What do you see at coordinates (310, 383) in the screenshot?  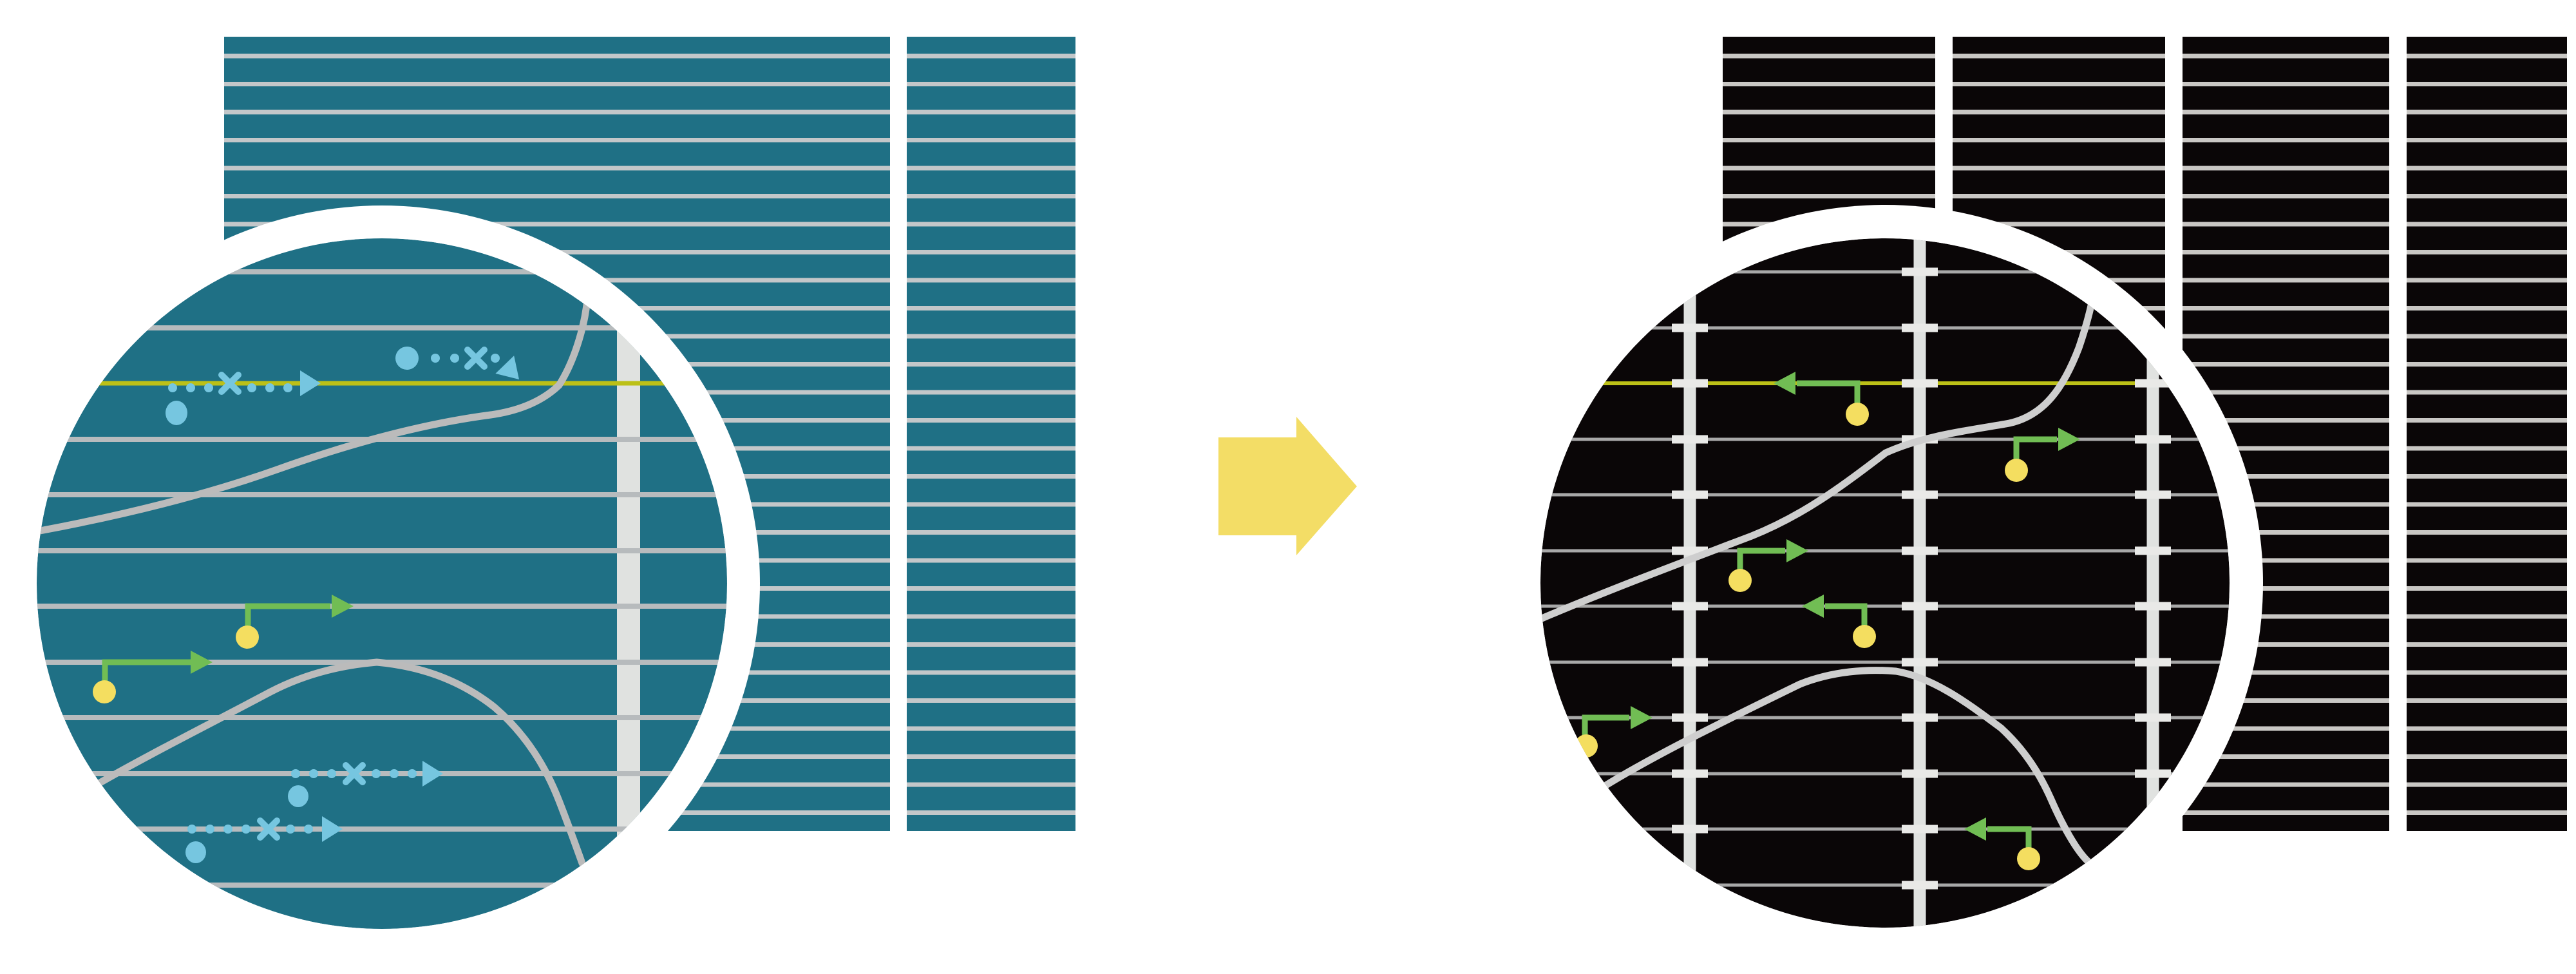 I see `trail-arrowhead-icon` at bounding box center [310, 383].